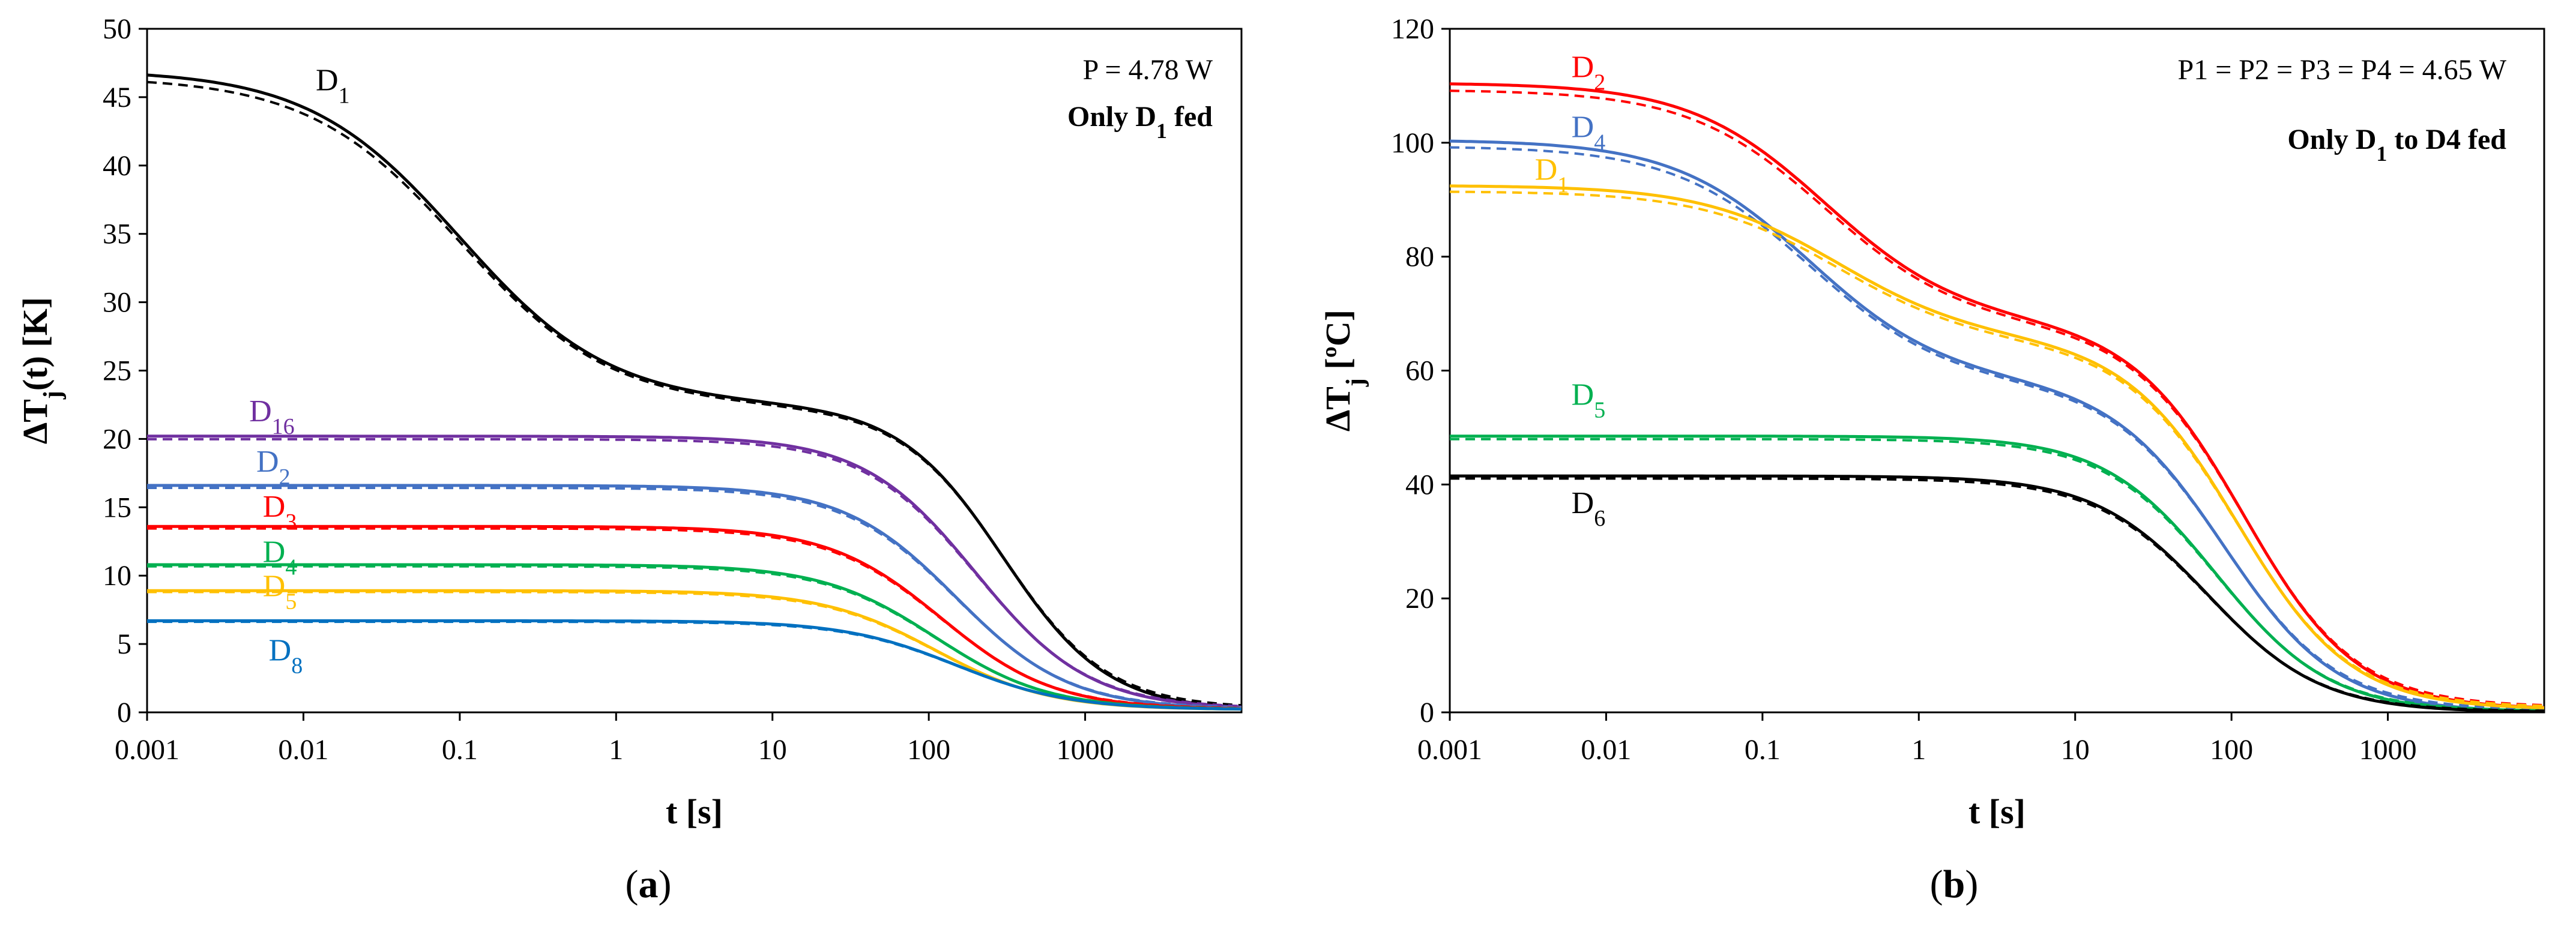 The image size is (2576, 929). What do you see at coordinates (1111, 117) in the screenshot?
I see `feed-annotation-pre: Only D` at bounding box center [1111, 117].